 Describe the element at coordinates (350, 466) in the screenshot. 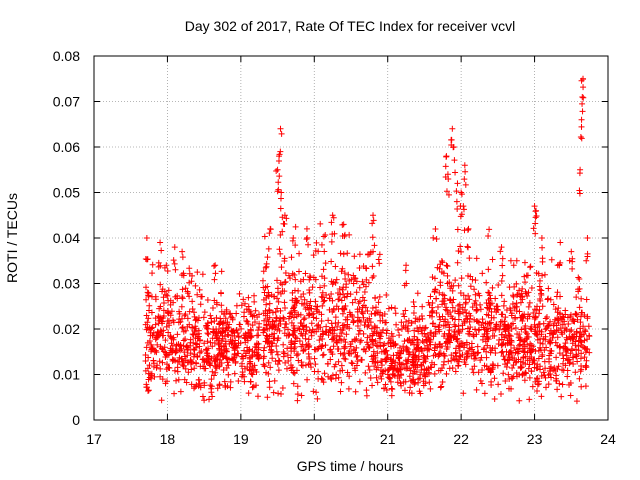

I see `x-axis-label: GPS time / hours` at that location.